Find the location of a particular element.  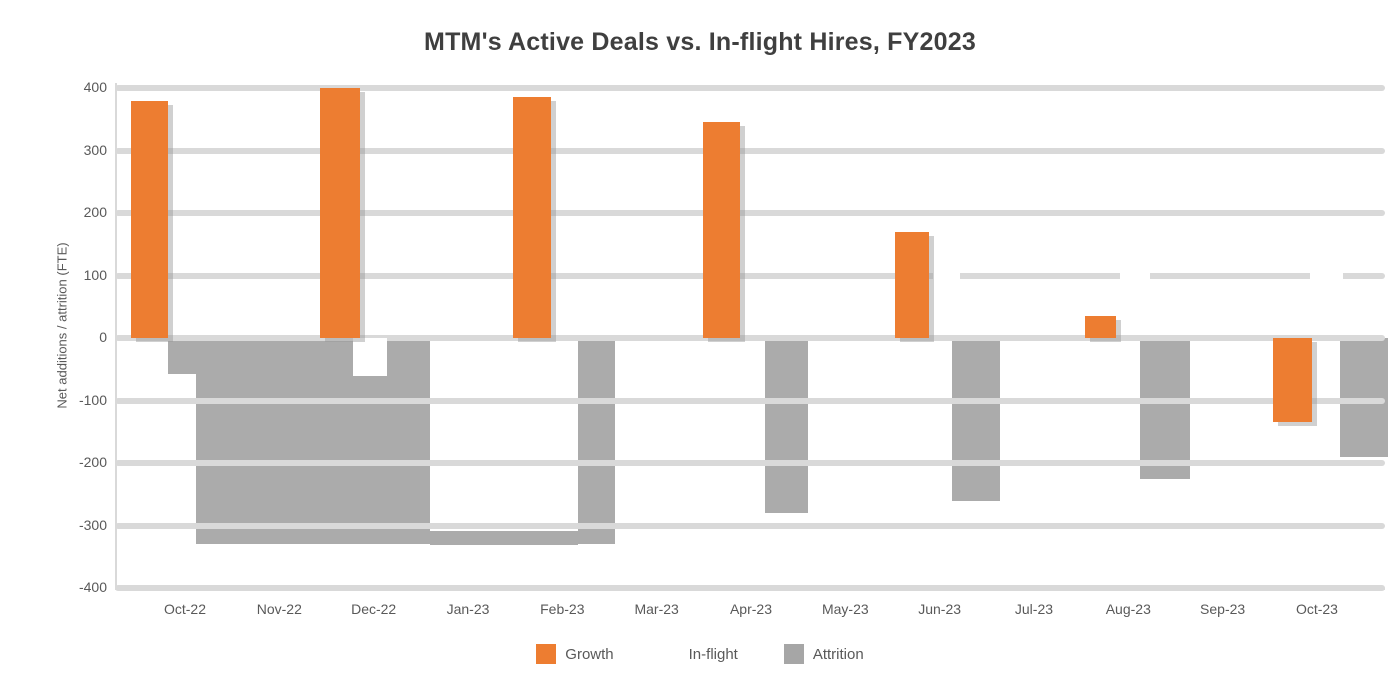

y-tick-label: 300 is located at coordinates (95, 149).